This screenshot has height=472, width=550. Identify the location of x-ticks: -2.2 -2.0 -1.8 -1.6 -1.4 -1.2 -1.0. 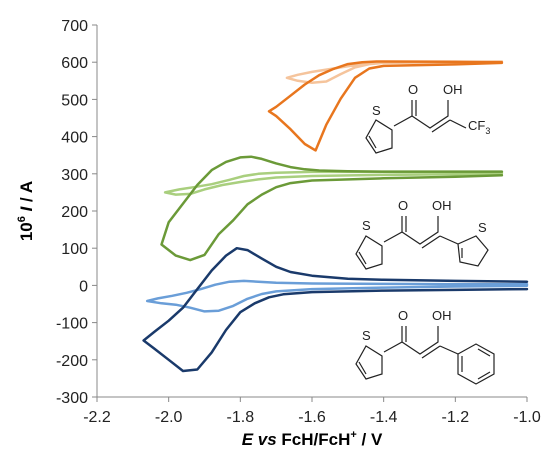
(312, 411).